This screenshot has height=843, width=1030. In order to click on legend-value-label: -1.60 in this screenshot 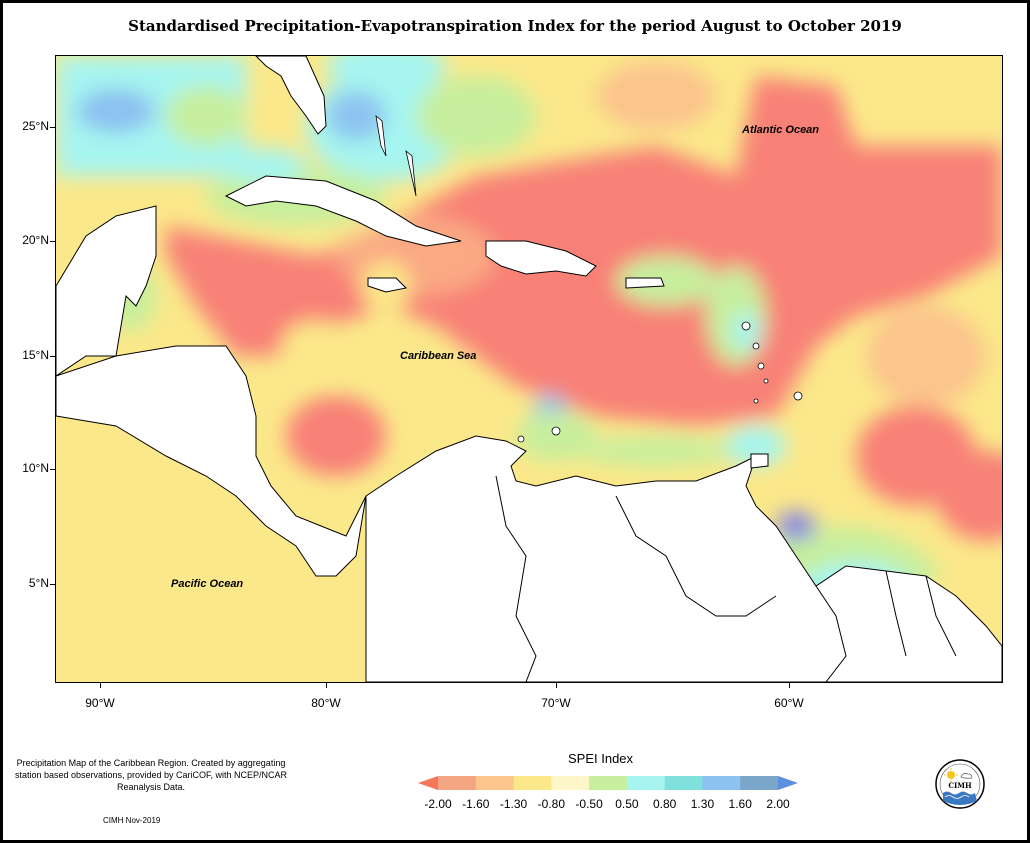, I will do `click(476, 804)`.